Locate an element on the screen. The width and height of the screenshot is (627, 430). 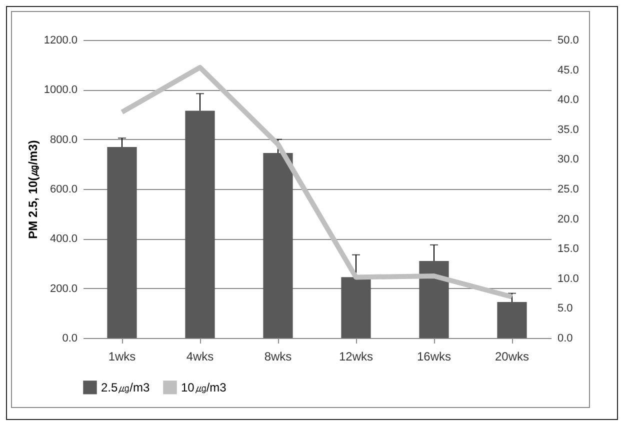
y2-tick-label: 50.0 is located at coordinates (568, 40).